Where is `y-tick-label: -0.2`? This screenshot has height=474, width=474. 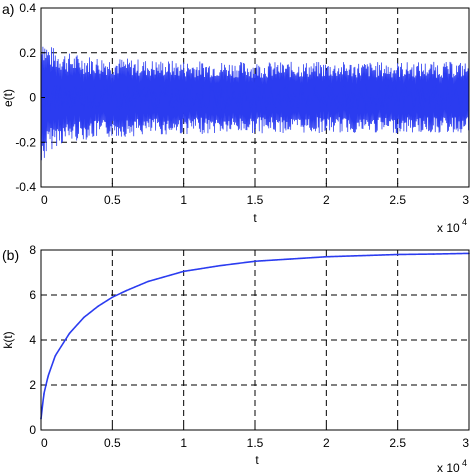 y-tick-label: -0.2 is located at coordinates (25, 142).